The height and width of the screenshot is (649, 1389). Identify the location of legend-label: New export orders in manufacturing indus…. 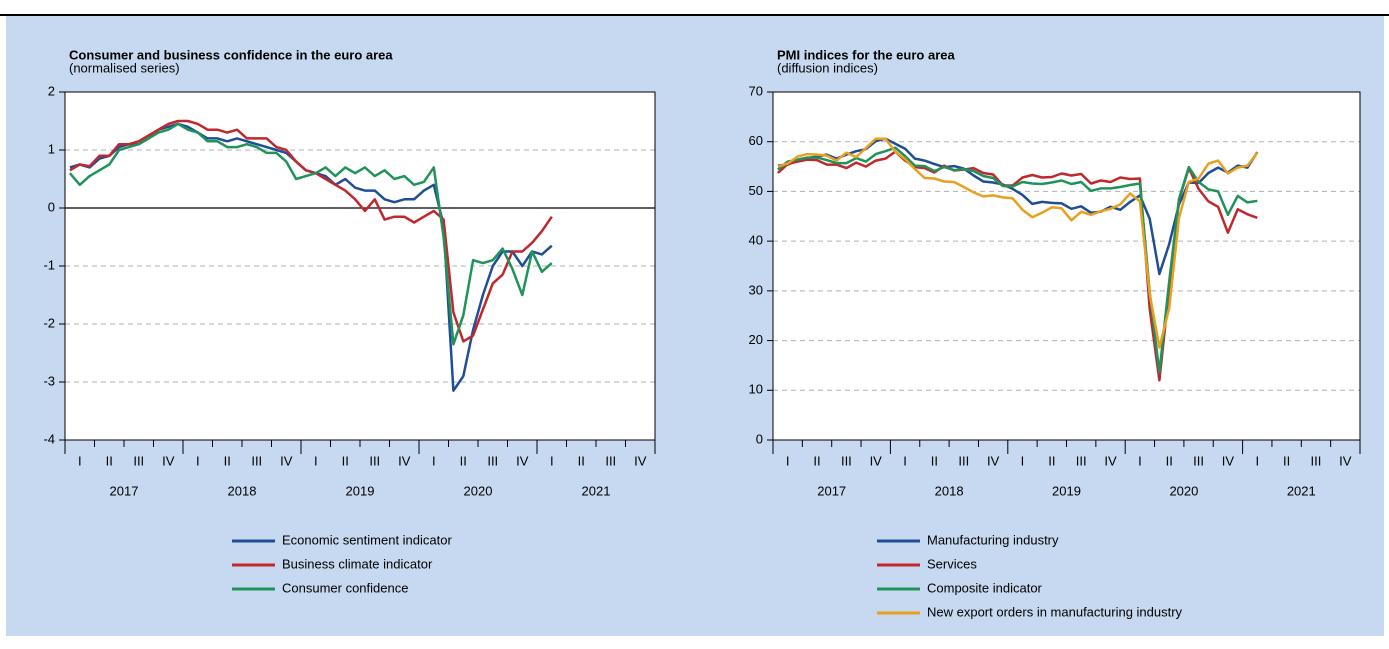
(1055, 611).